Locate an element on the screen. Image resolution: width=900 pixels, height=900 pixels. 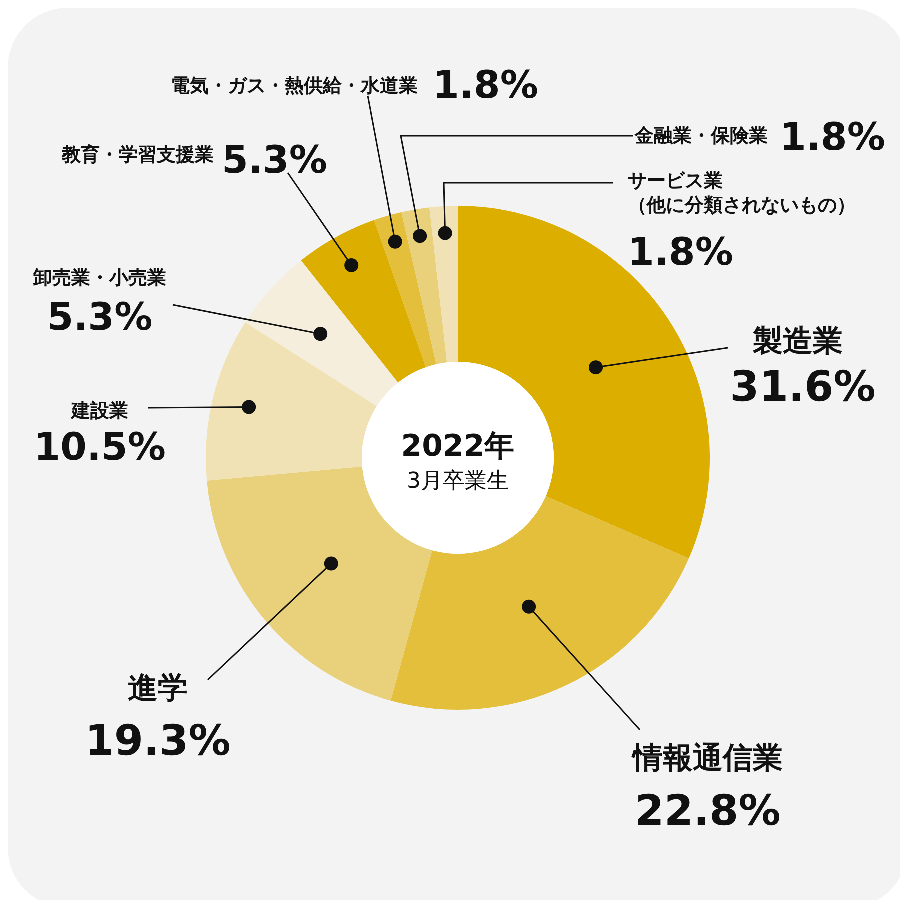
text: 3月卒業生 is located at coordinates (458, 481).